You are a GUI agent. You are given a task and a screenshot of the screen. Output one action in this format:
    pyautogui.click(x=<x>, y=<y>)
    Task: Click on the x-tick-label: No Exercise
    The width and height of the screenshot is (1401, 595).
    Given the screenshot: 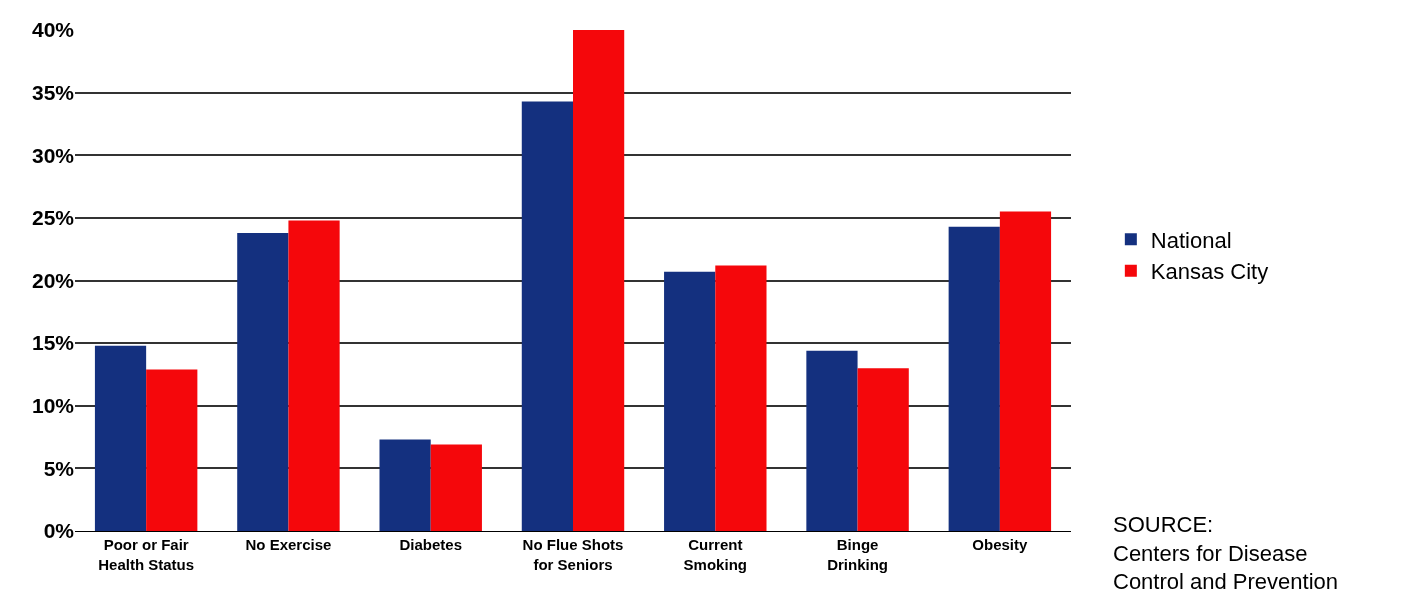 What is the action you would take?
    pyautogui.click(x=288, y=544)
    